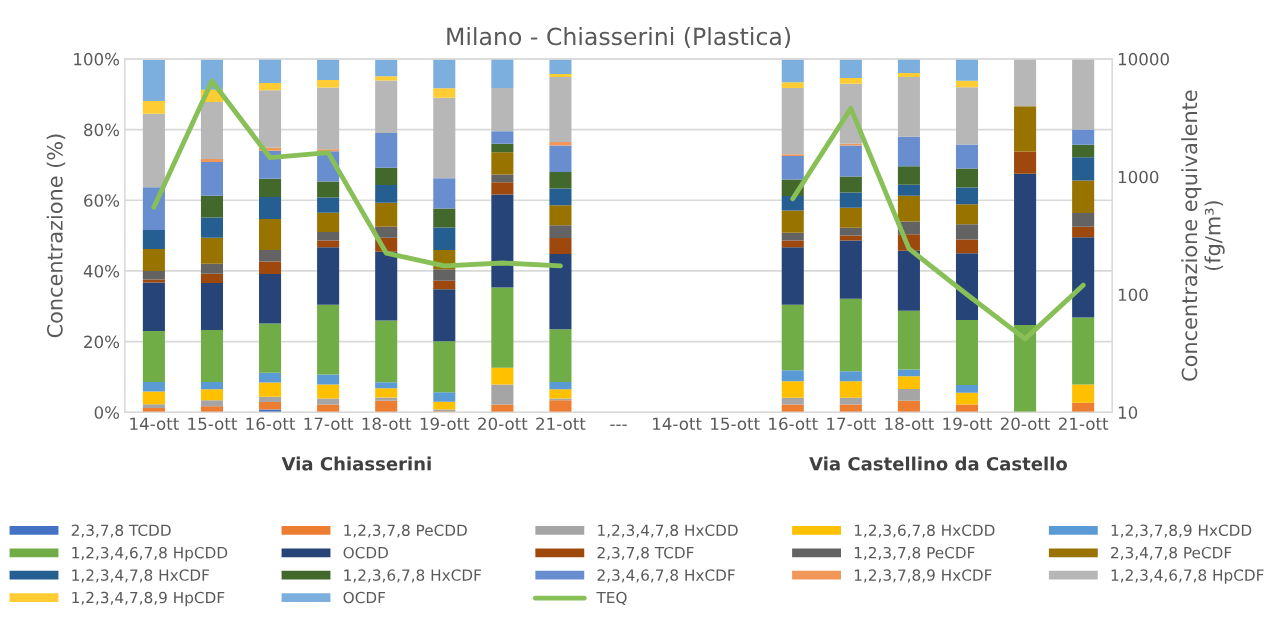 This screenshot has height=620, width=1274. Describe the element at coordinates (364, 597) in the screenshot. I see `legend-label: OCDF` at that location.